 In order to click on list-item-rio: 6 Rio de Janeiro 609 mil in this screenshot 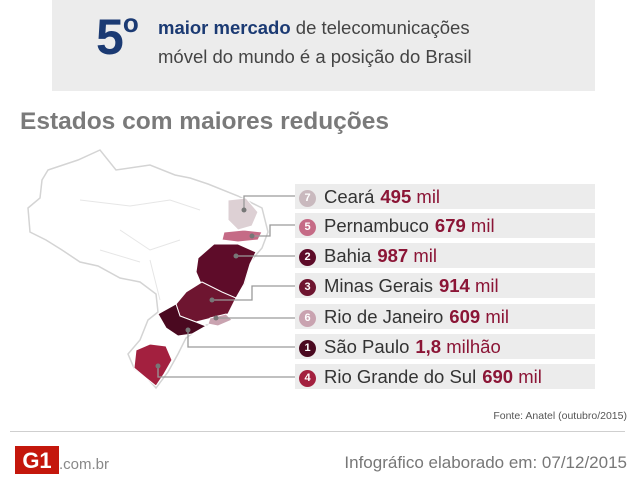, I will do `click(445, 316)`.